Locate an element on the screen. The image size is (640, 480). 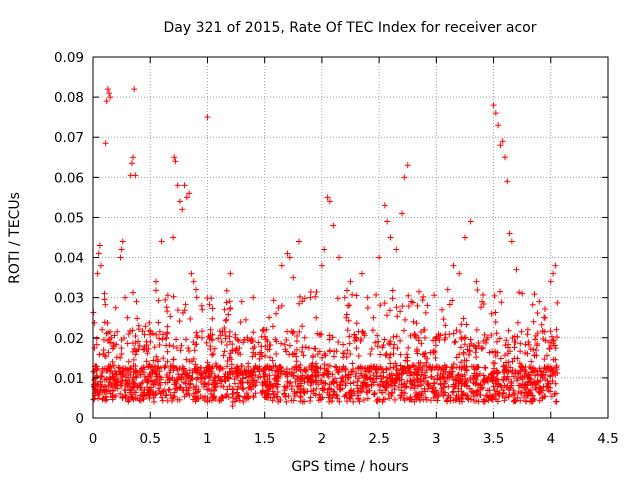
x-tick-label: 0.5 is located at coordinates (149, 439).